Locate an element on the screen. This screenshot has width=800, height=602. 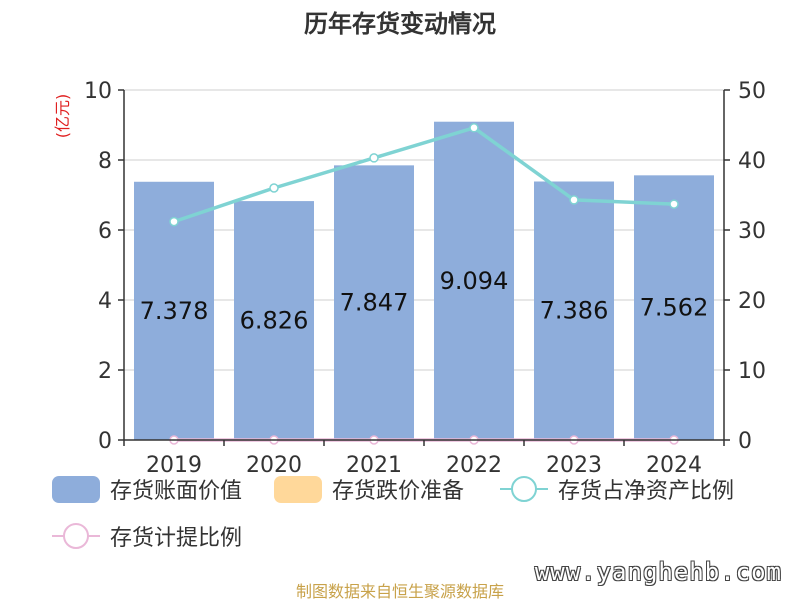
y-left-tick-label: 2 is located at coordinates (105, 371).